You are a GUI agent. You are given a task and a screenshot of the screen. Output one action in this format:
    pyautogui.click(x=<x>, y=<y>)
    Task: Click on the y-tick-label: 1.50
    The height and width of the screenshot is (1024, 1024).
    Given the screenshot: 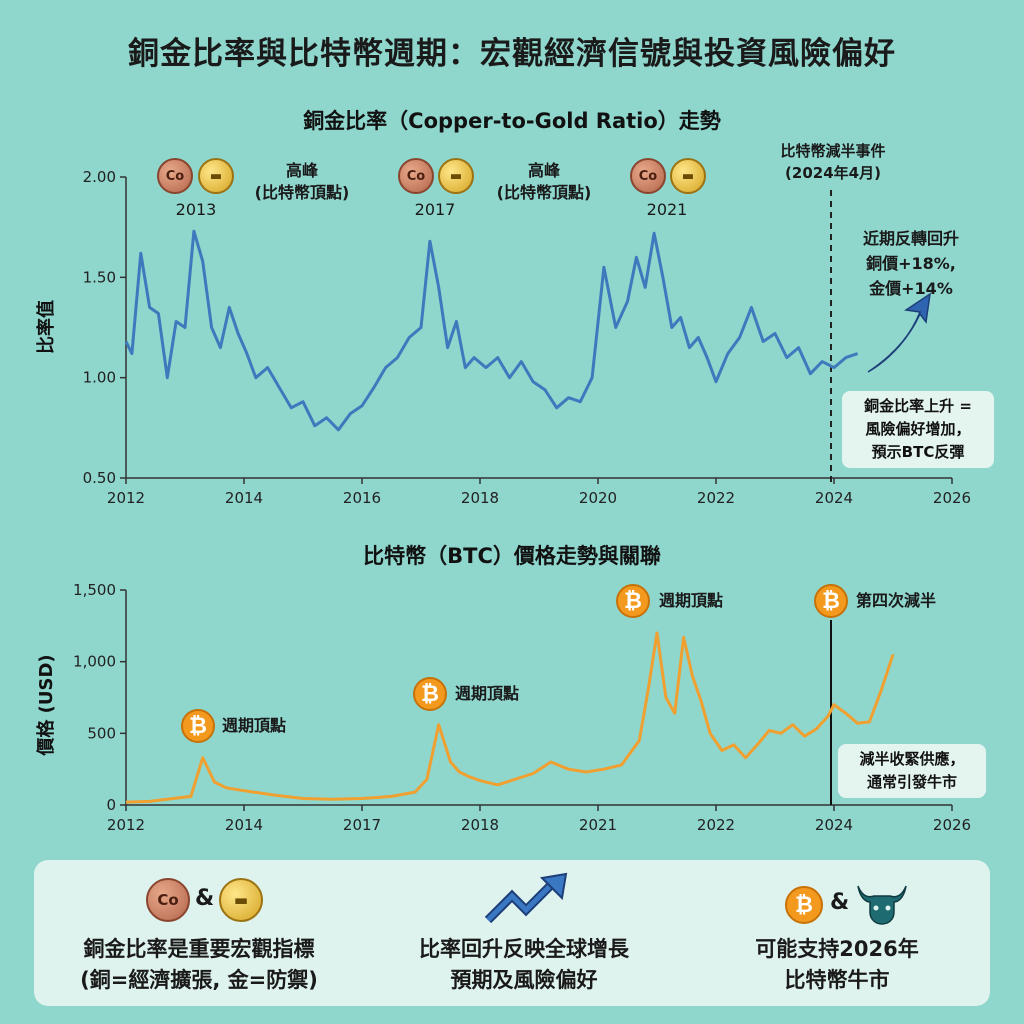 What is the action you would take?
    pyautogui.click(x=99, y=277)
    